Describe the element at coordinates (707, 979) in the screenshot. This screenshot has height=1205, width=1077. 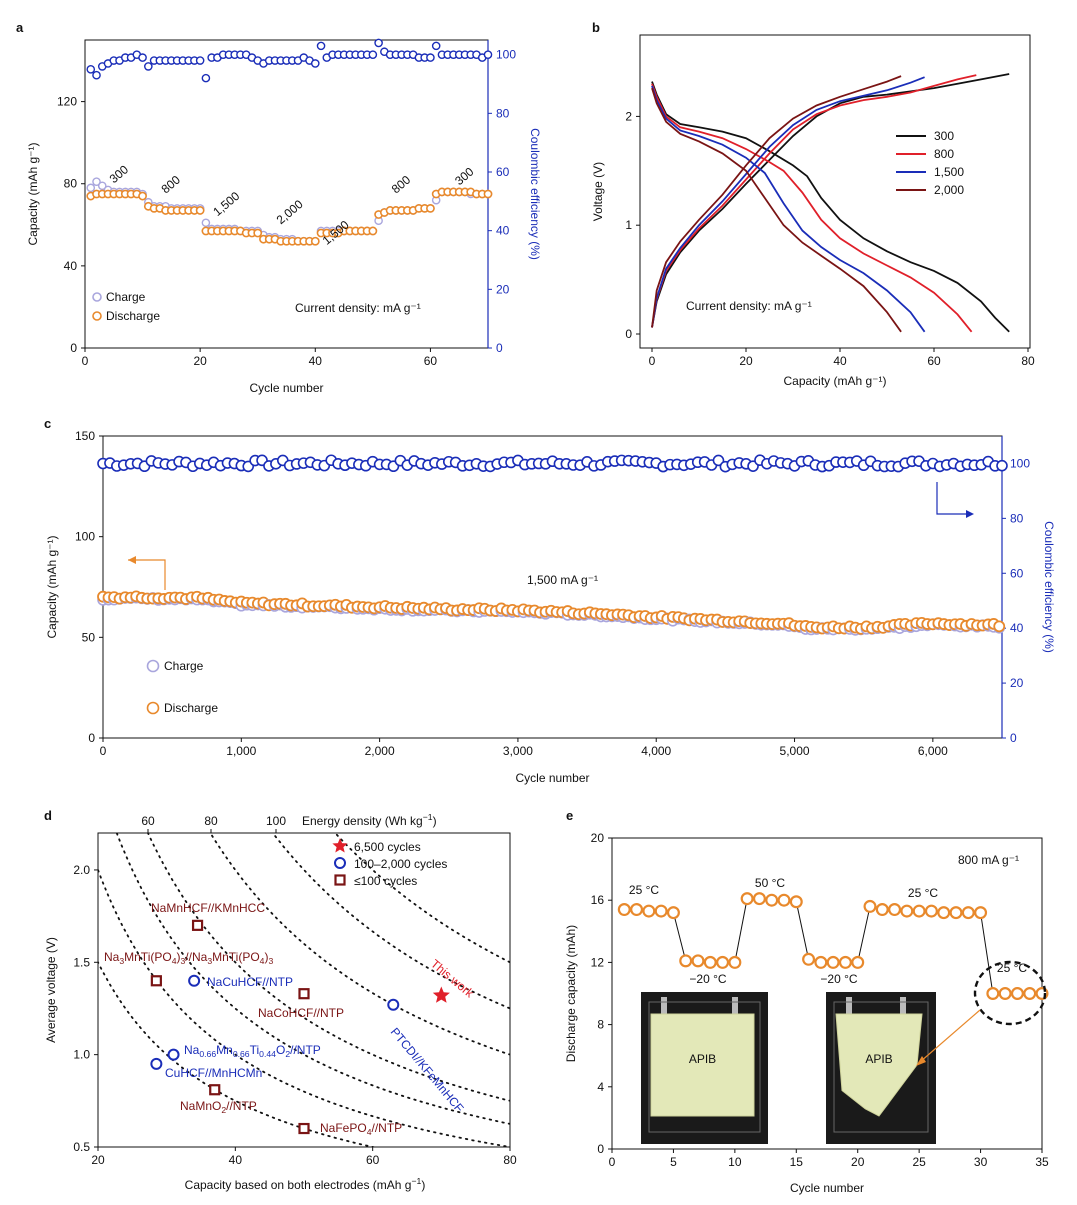
I see `panel-e-segment-label: −20 °C` at that location.